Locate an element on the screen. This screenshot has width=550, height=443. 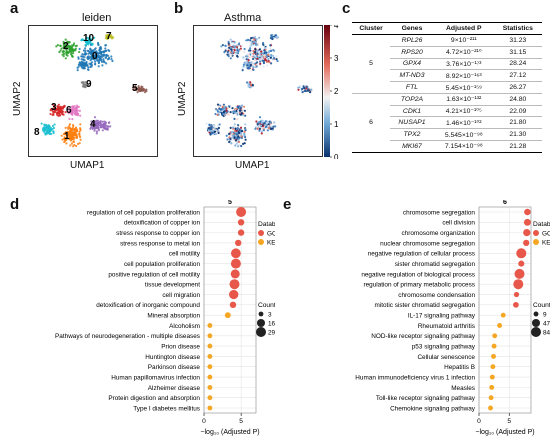
term-label: Human immunodeficiency virus 1 infection is located at coordinates (415, 377).